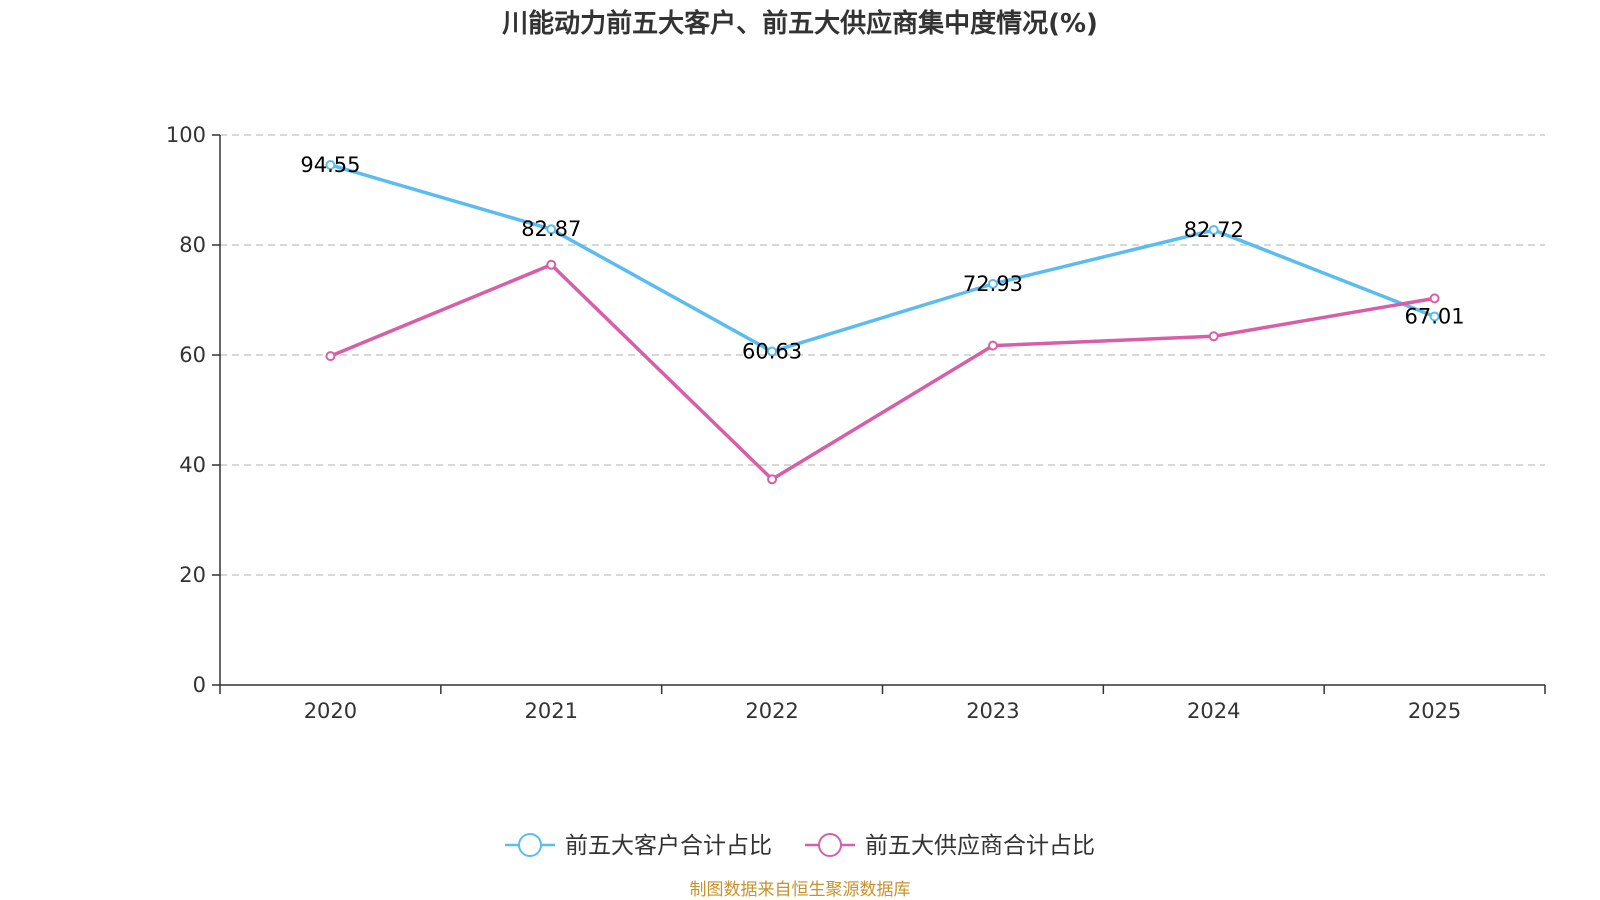 The image size is (1600, 900). What do you see at coordinates (800, 846) in the screenshot?
I see `legend: 前五大客户合计占比 前五大供应商合计占比` at bounding box center [800, 846].